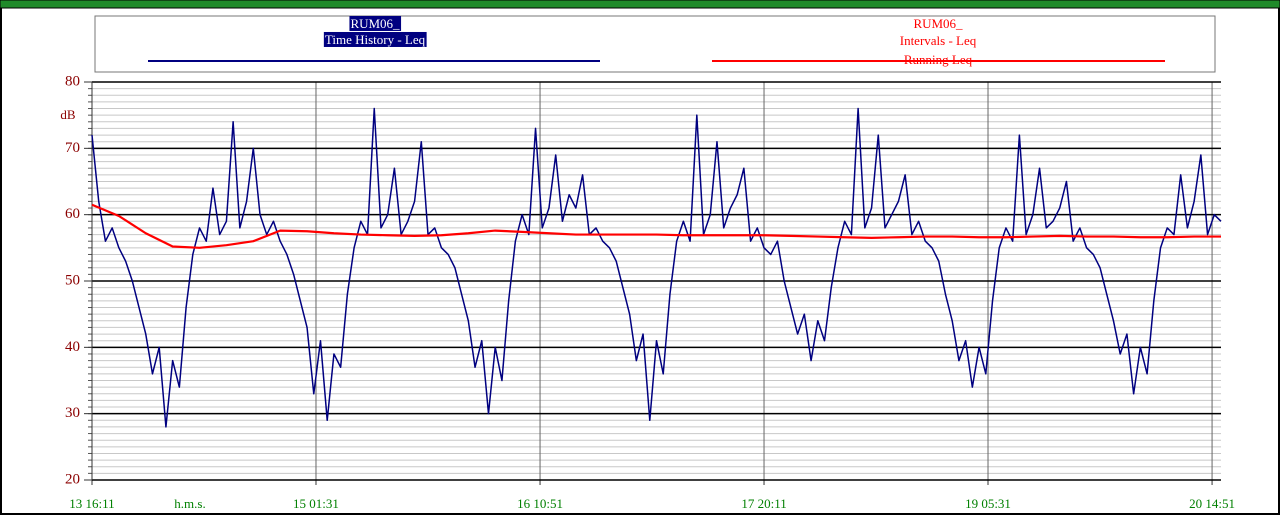  I want to click on x-tick-label: 15 01:31, so click(316, 503).